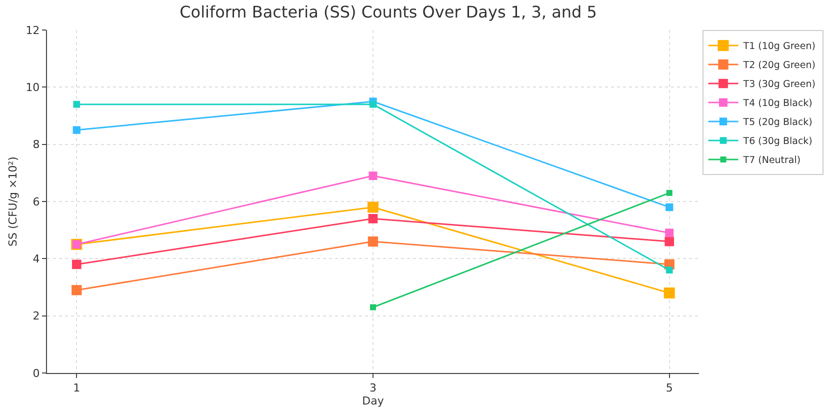  What do you see at coordinates (33, 30) in the screenshot?
I see `y-tick-label: 12` at bounding box center [33, 30].